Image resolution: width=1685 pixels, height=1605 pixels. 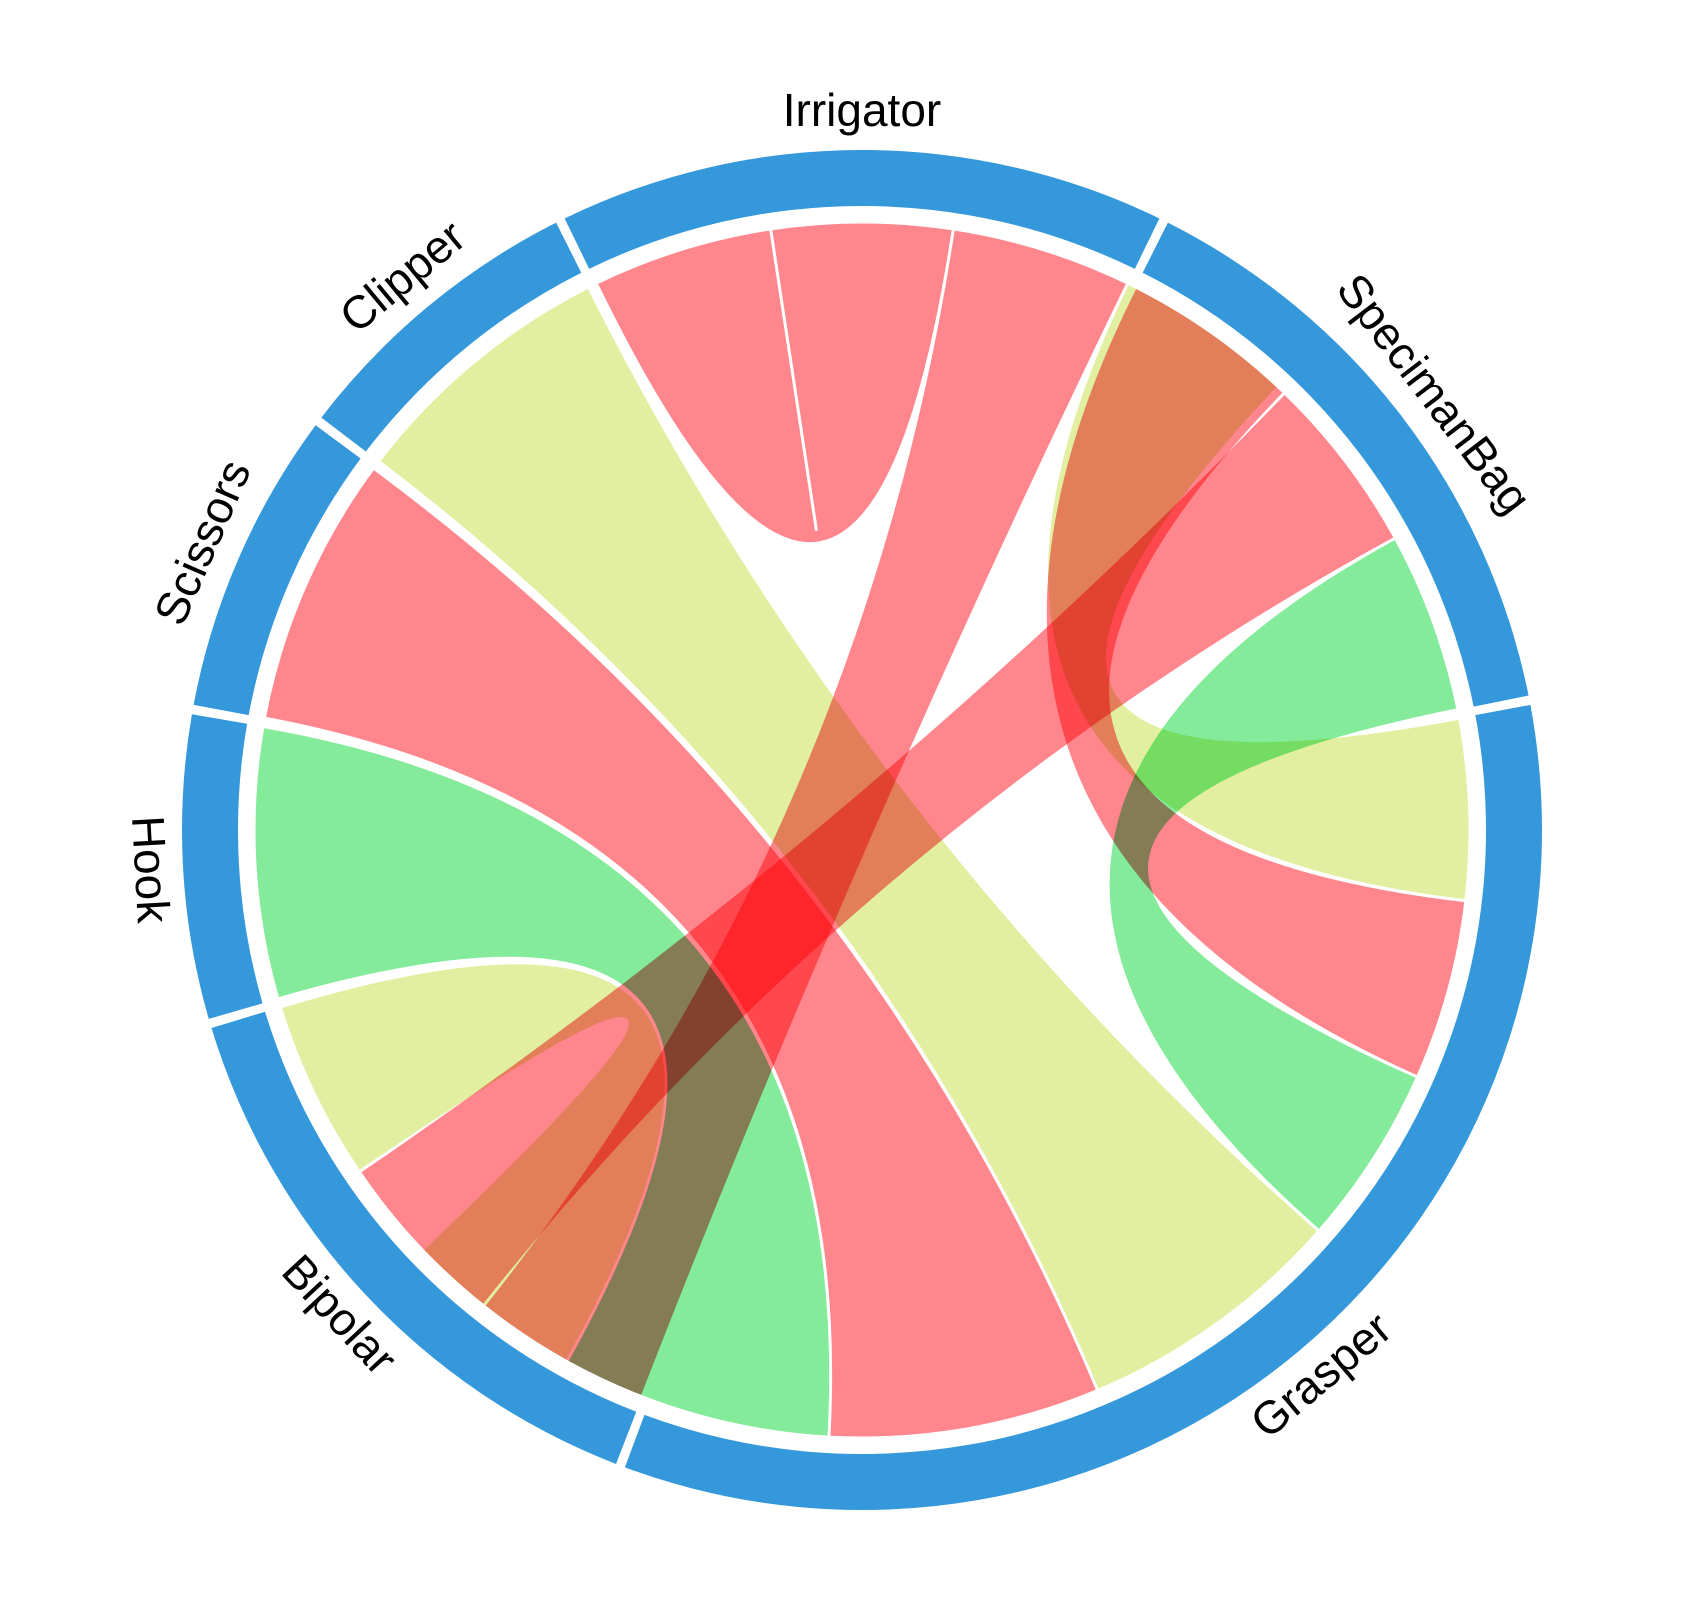 I want to click on node-arc-hook, so click(x=222, y=866).